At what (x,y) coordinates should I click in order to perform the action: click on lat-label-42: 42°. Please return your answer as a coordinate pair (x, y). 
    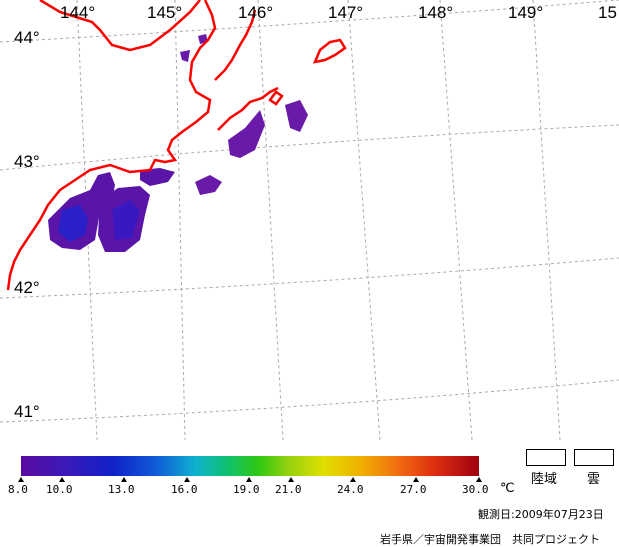
    Looking at the image, I should click on (27, 287).